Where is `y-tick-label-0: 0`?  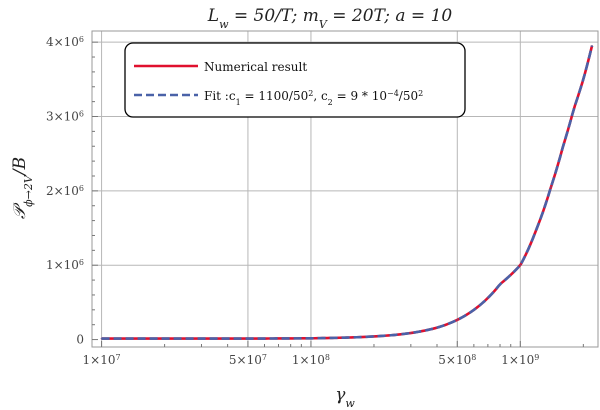
y-tick-label-0: 0 is located at coordinates (80, 340).